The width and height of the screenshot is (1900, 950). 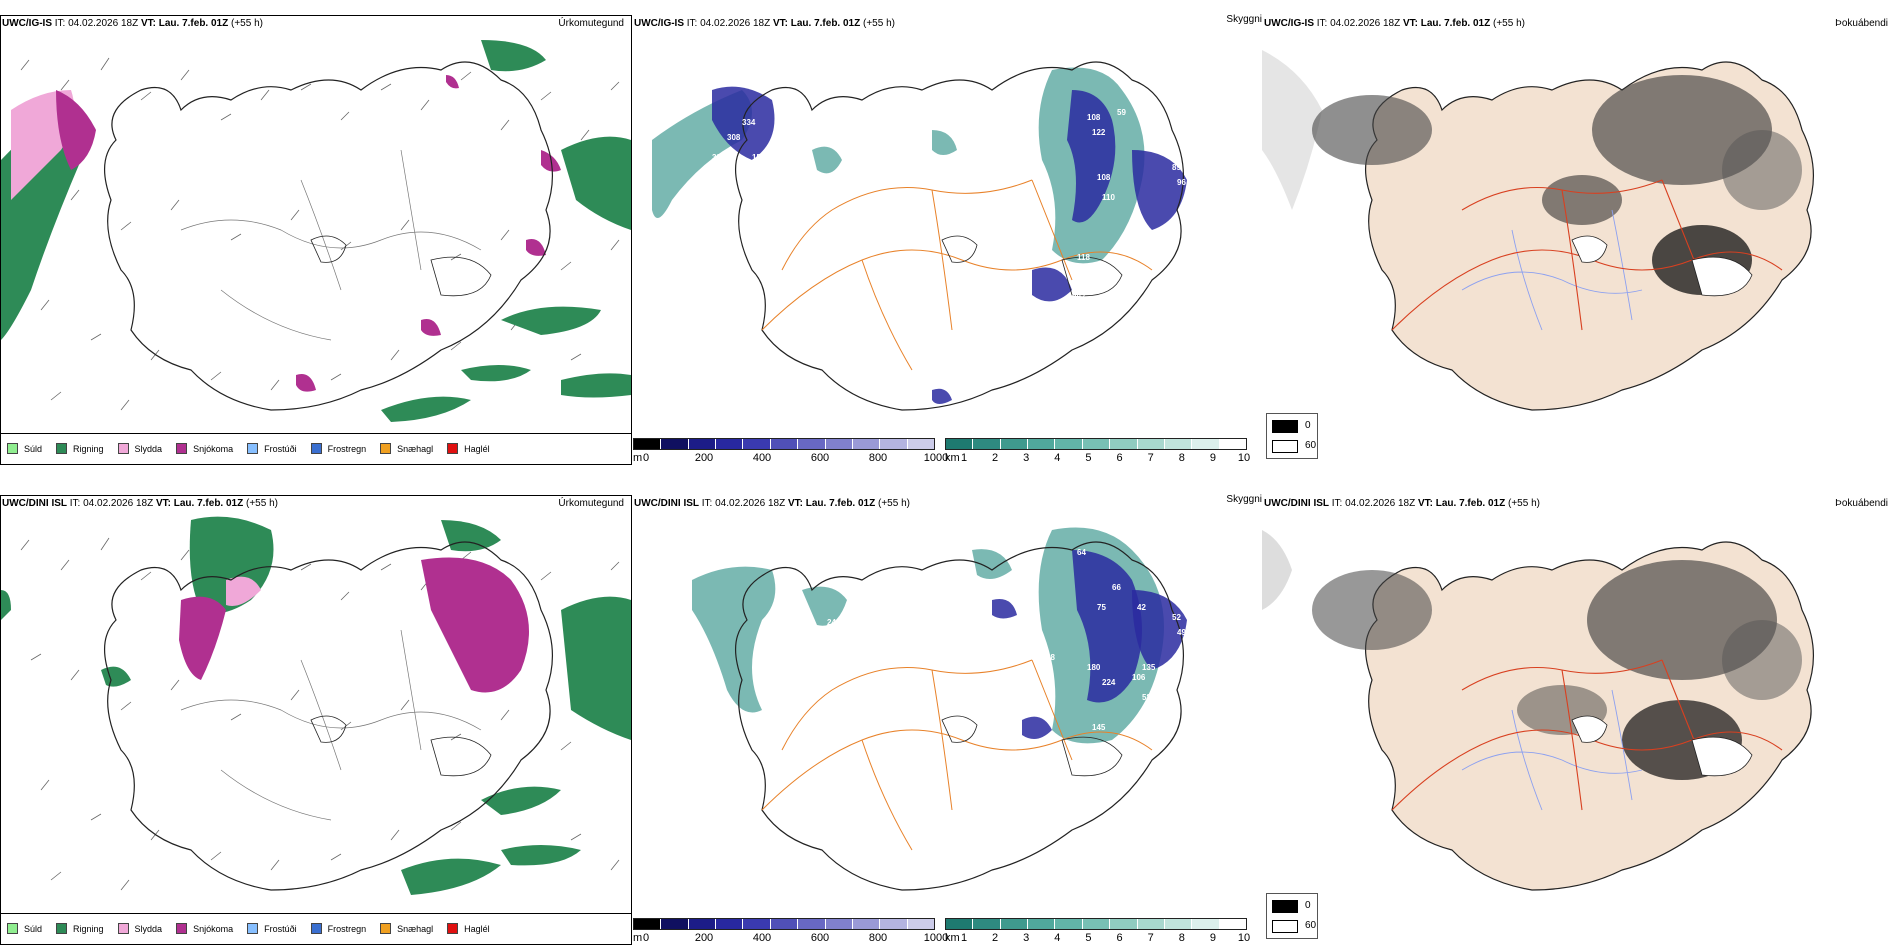 What do you see at coordinates (272, 928) in the screenshot?
I see `legend-item: Frostúði` at bounding box center [272, 928].